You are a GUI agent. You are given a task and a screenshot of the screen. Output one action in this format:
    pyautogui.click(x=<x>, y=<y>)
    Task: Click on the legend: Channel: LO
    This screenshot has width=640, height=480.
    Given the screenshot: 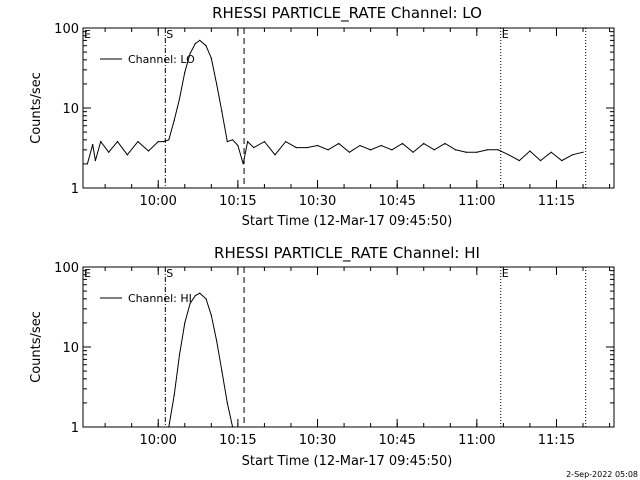 What is the action you would take?
    pyautogui.click(x=147, y=59)
    